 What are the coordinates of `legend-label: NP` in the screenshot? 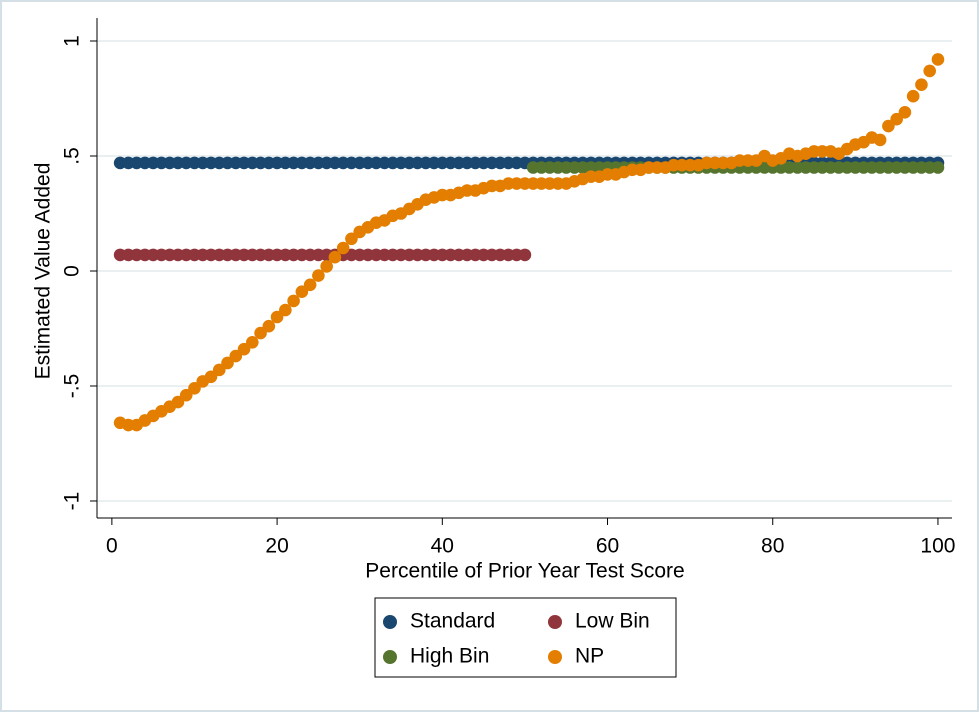 It's located at (589, 656).